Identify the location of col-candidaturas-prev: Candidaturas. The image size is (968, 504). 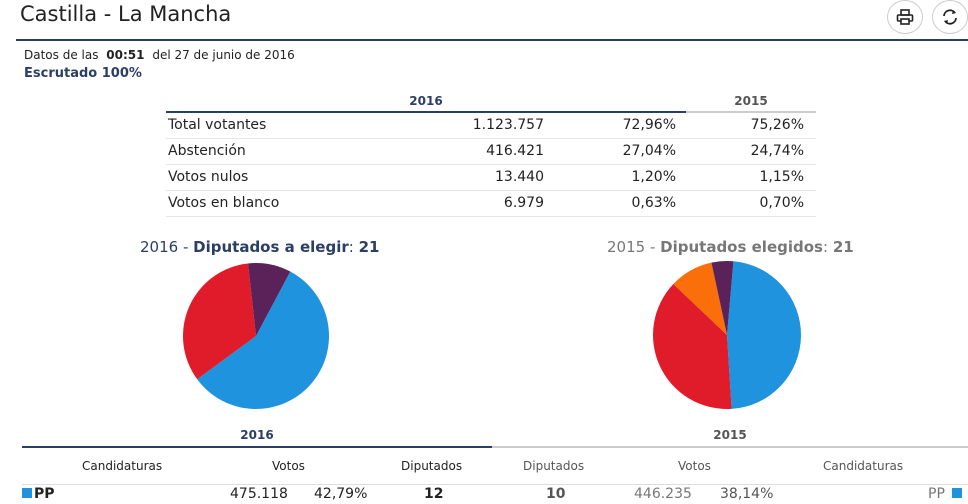
(863, 466).